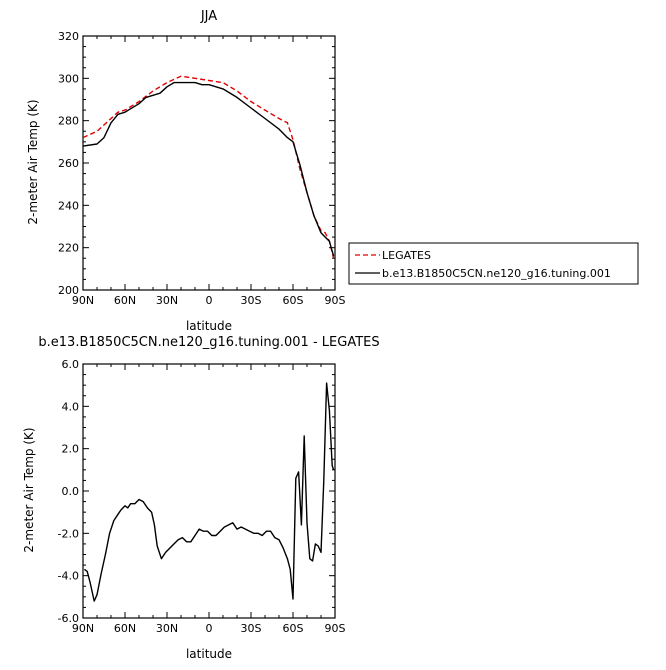 This screenshot has width=666, height=670. What do you see at coordinates (293, 300) in the screenshot?
I see `top-x-tick-label: 60S` at bounding box center [293, 300].